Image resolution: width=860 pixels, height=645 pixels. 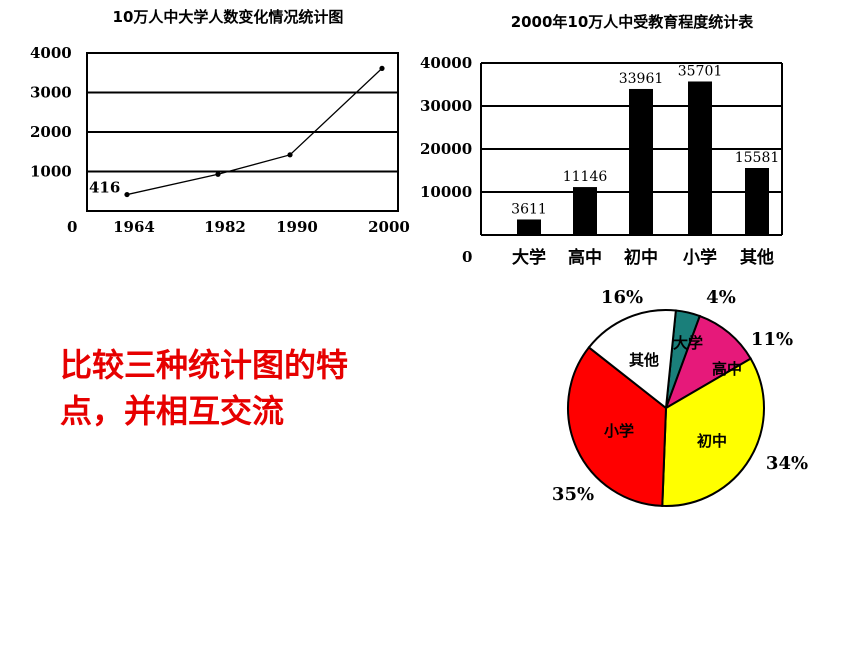 I want to click on pie-percent-label: 16%, so click(x=622, y=297).